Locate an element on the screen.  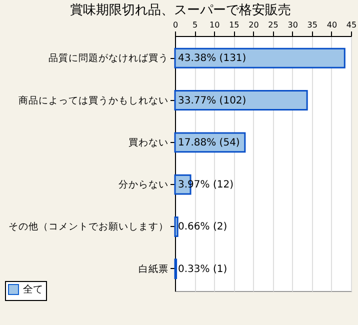
x-tick-label: 40 is located at coordinates (332, 25).